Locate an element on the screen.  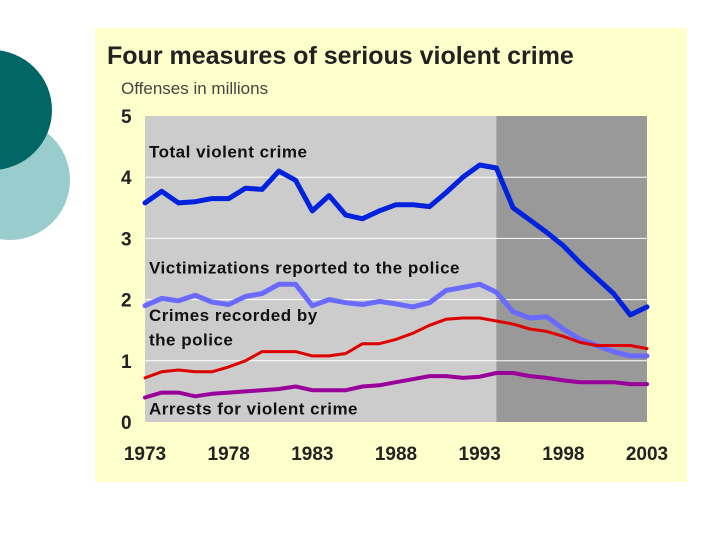
y-tick-label: 4 is located at coordinates (126, 178).